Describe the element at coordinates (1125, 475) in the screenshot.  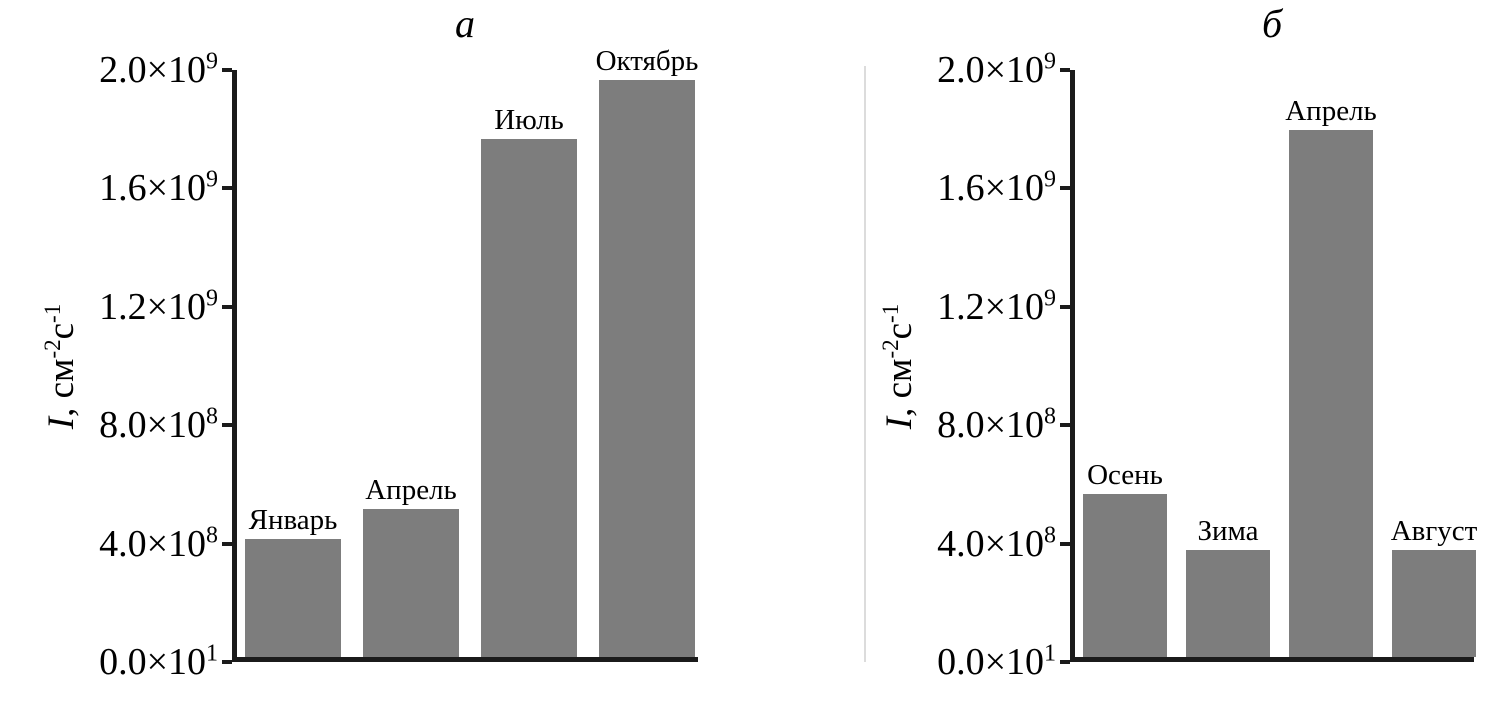
I see `bar-label: Осень` at that location.